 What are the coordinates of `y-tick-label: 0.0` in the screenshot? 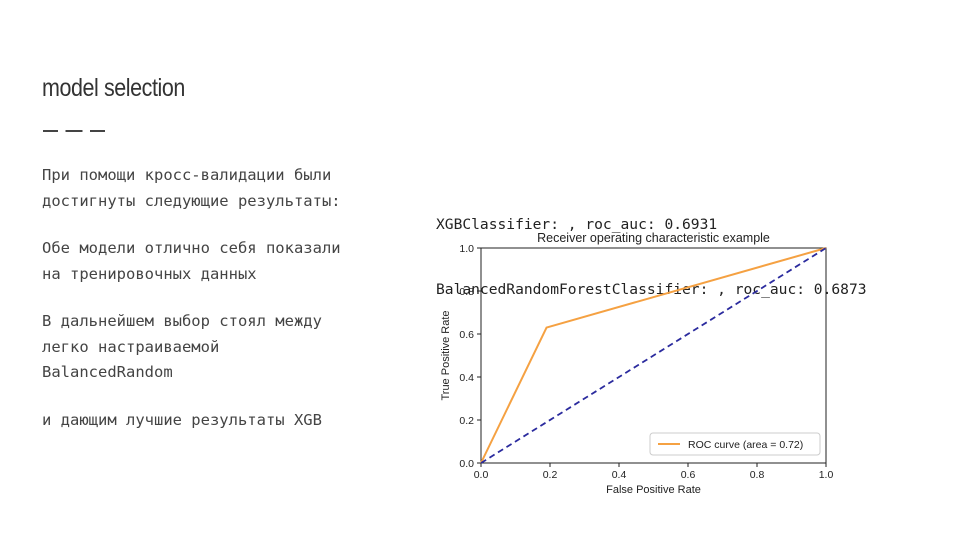 It's located at (466, 464).